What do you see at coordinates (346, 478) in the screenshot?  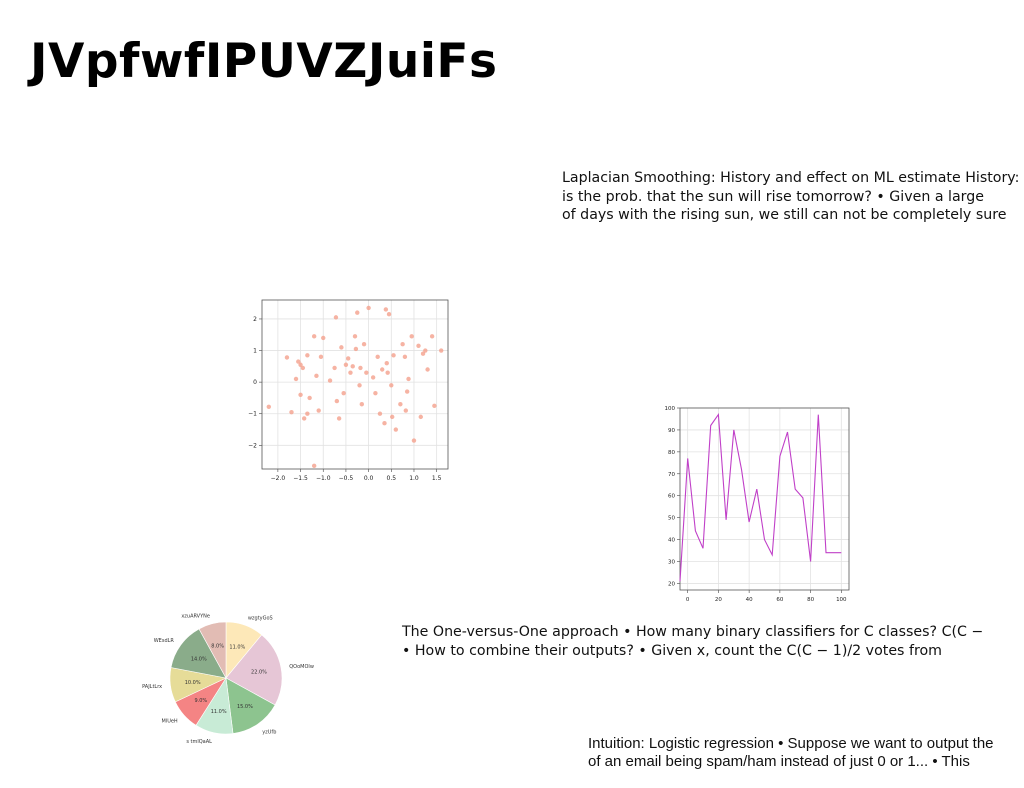 I see `x-tick-label: −0.5` at bounding box center [346, 478].